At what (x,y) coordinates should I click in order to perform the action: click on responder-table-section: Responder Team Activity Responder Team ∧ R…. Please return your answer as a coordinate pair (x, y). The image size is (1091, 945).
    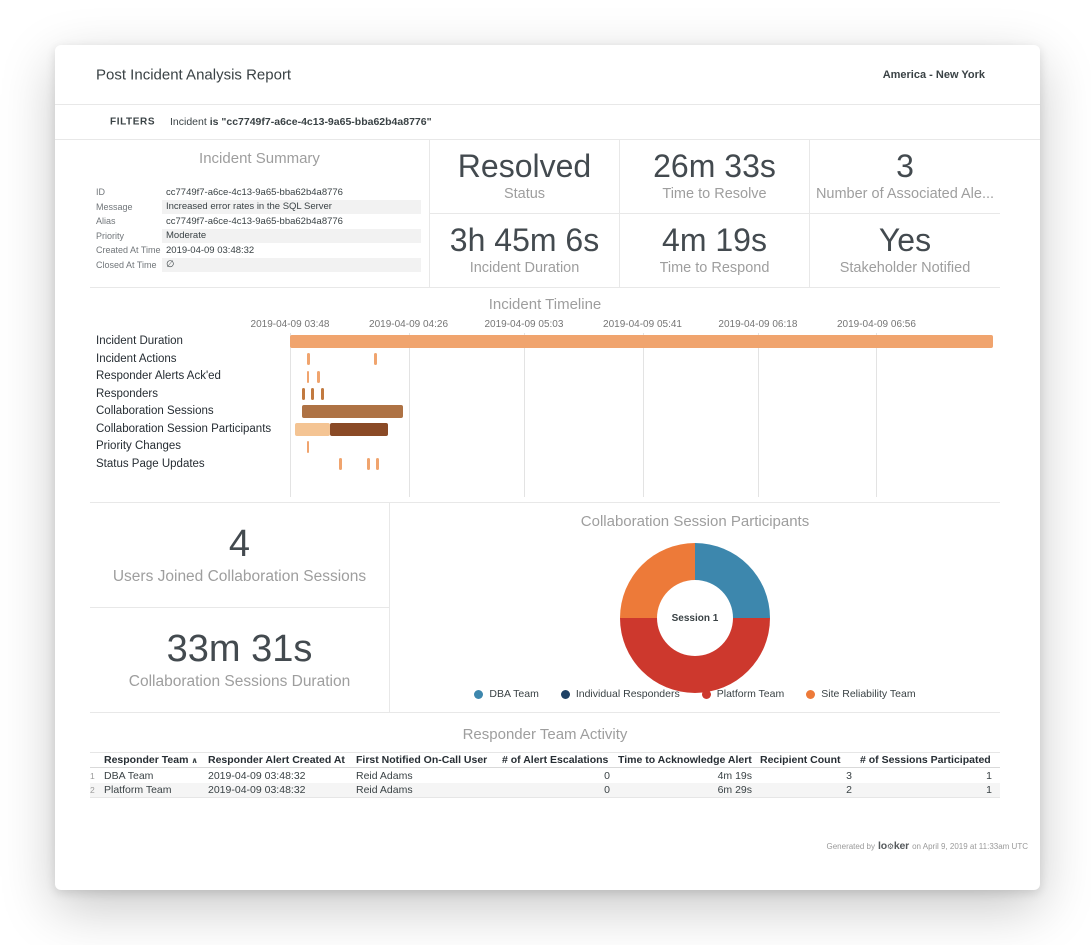
    Looking at the image, I should click on (545, 755).